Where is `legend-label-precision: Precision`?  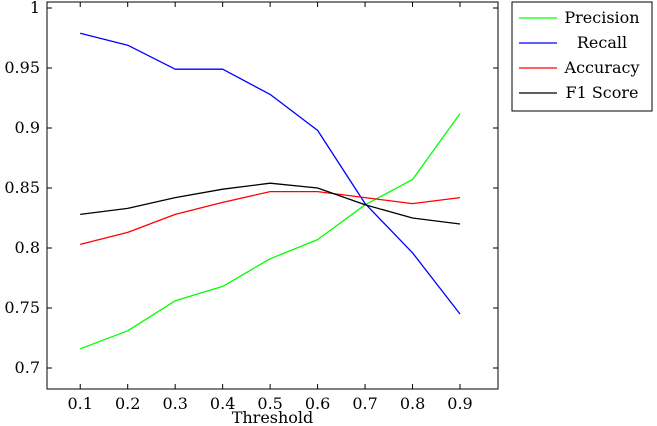
legend-label-precision: Precision is located at coordinates (601, 17).